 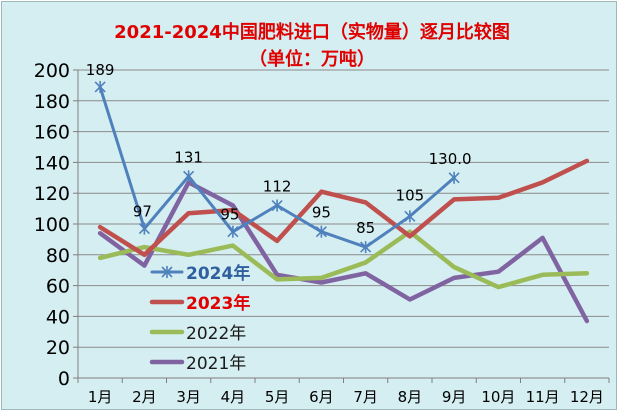 What do you see at coordinates (543, 397) in the screenshot?
I see `x-tick-label: 11月` at bounding box center [543, 397].